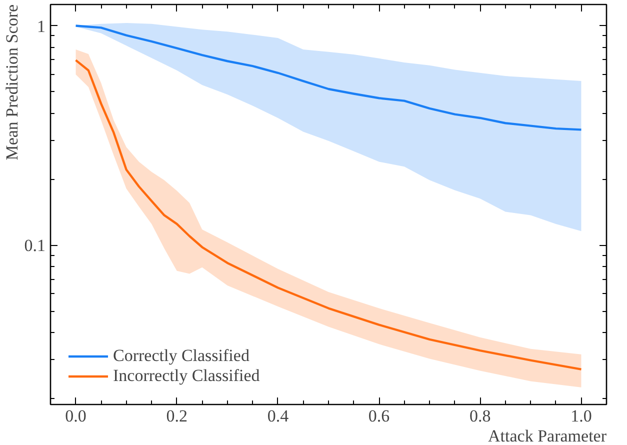  What do you see at coordinates (41, 26) in the screenshot?
I see `y-tick-label: 1` at bounding box center [41, 26].